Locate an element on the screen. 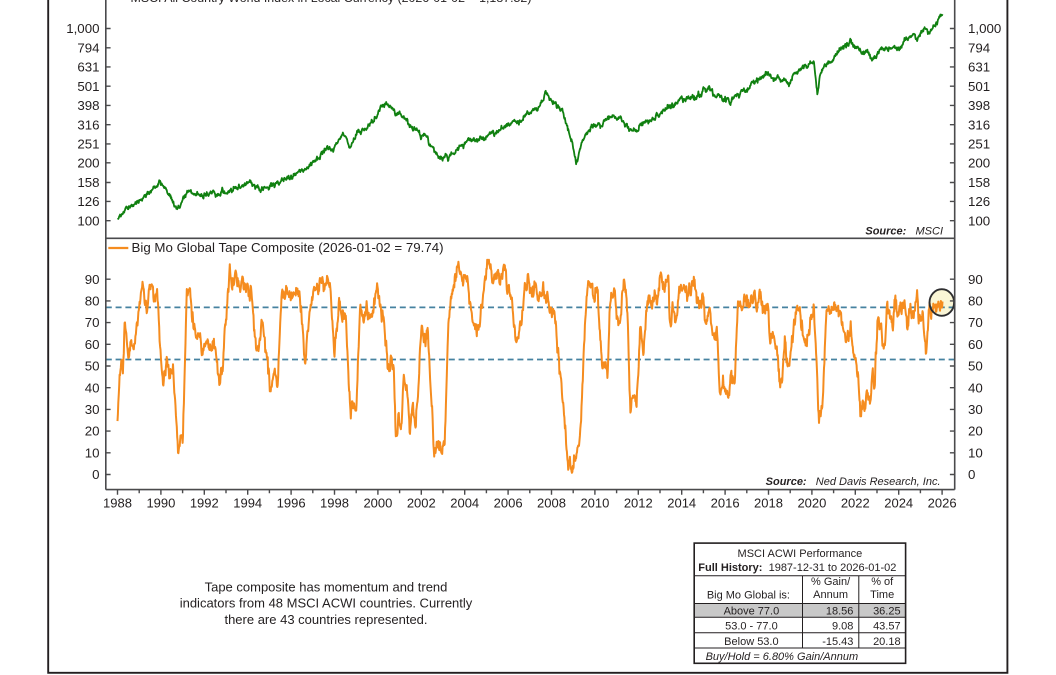  svg-text: 2016 is located at coordinates (725, 503).